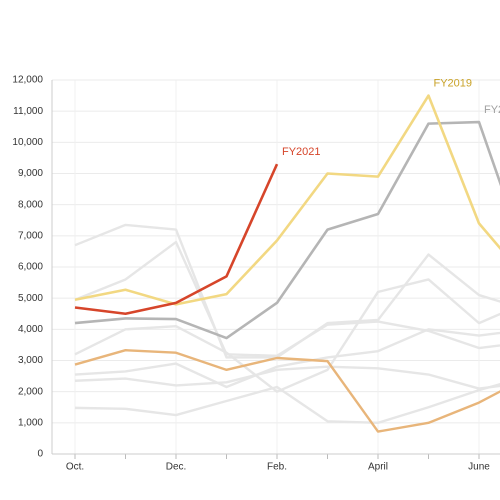  What do you see at coordinates (492, 110) in the screenshot?
I see `series-label: FY2020` at bounding box center [492, 110].